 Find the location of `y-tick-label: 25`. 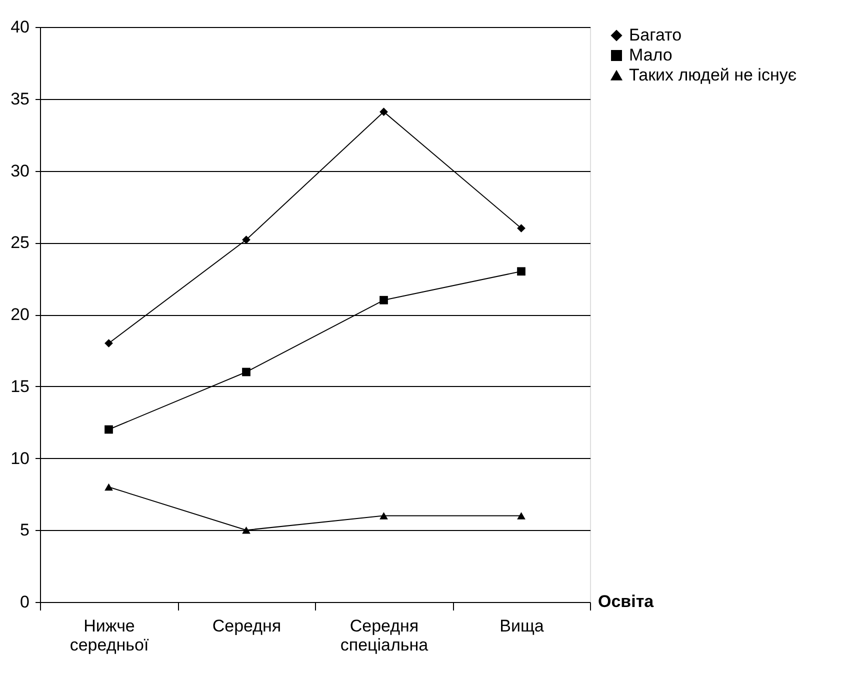

y-tick-label: 25 is located at coordinates (20, 242).